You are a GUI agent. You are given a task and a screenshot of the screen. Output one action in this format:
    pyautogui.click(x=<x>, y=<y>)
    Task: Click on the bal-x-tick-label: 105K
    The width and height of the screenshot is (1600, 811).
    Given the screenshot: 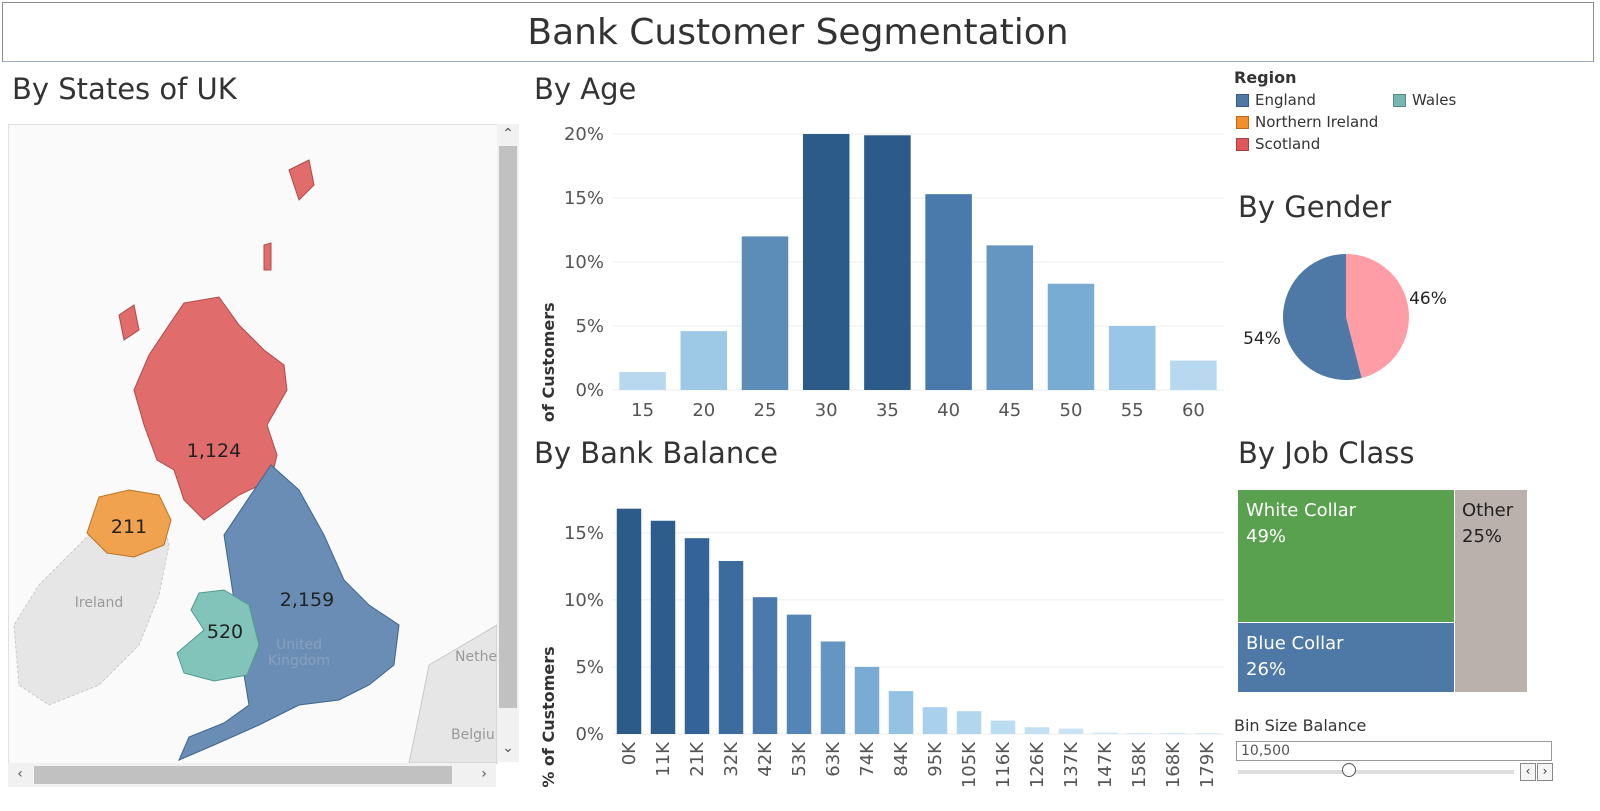 What is the action you would take?
    pyautogui.click(x=969, y=764)
    